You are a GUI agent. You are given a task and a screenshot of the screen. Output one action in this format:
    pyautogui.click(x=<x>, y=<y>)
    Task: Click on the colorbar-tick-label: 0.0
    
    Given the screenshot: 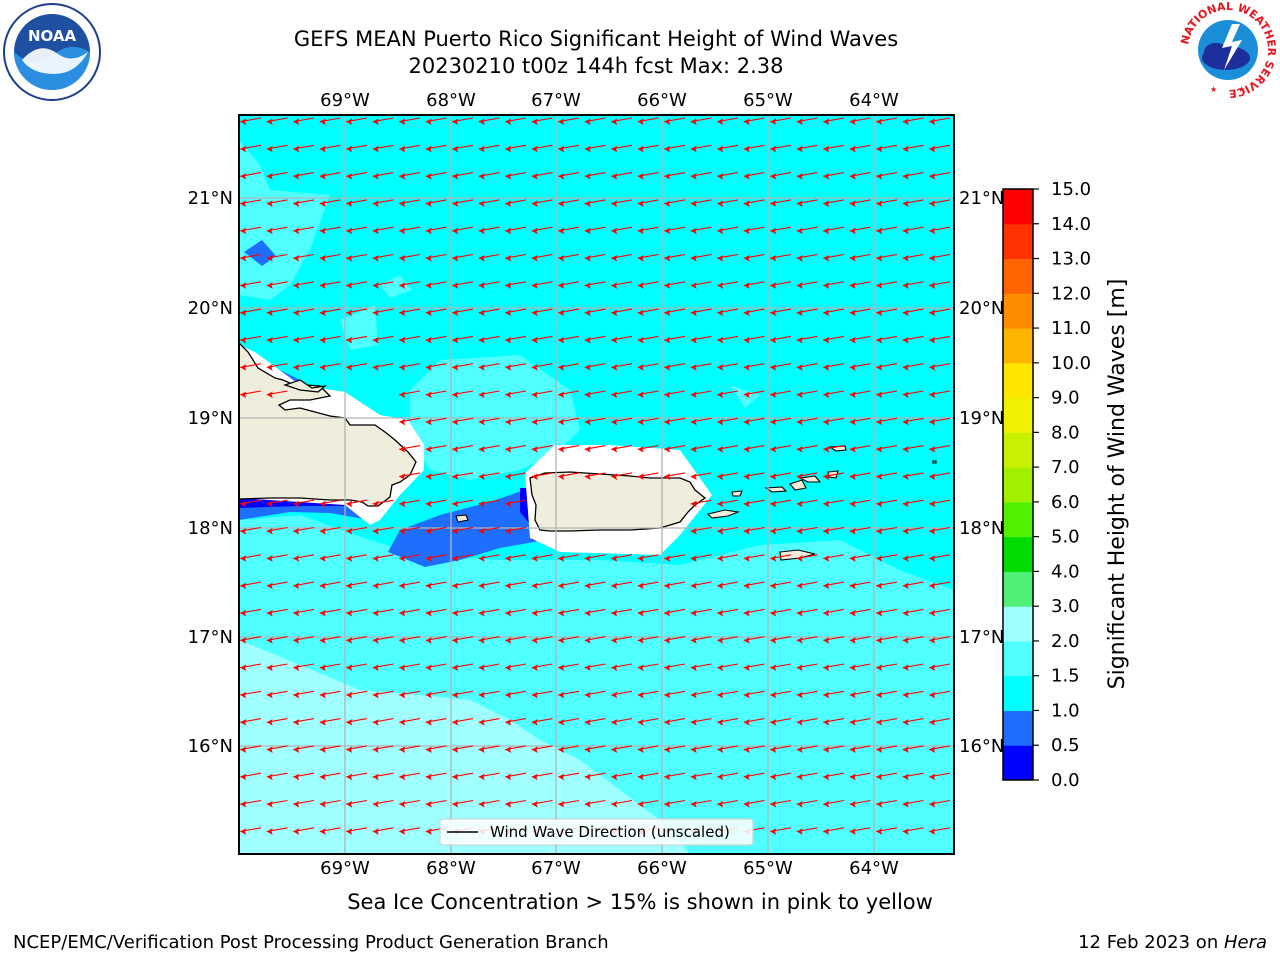 What is the action you would take?
    pyautogui.click(x=1065, y=780)
    